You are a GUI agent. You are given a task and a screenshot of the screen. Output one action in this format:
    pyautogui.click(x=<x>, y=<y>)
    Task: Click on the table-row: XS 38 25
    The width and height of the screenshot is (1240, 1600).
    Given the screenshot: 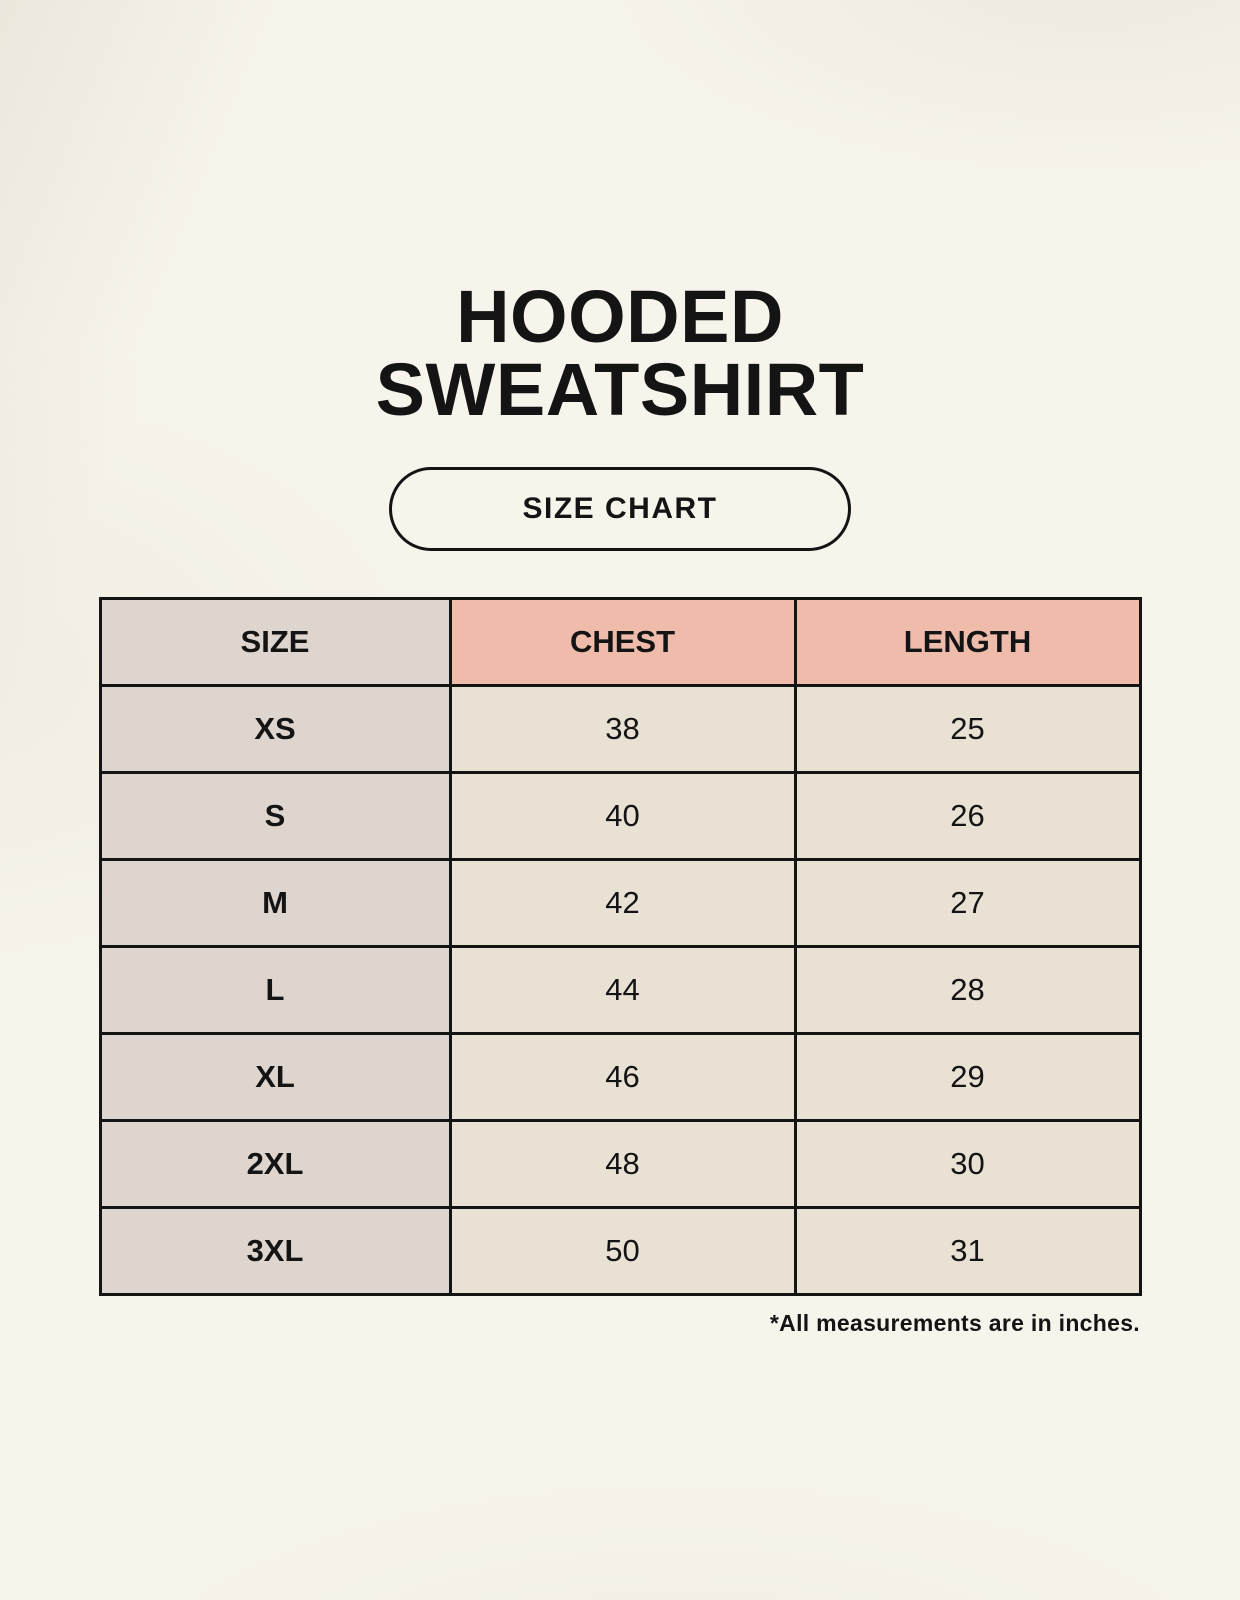 What is the action you would take?
    pyautogui.click(x=620, y=728)
    